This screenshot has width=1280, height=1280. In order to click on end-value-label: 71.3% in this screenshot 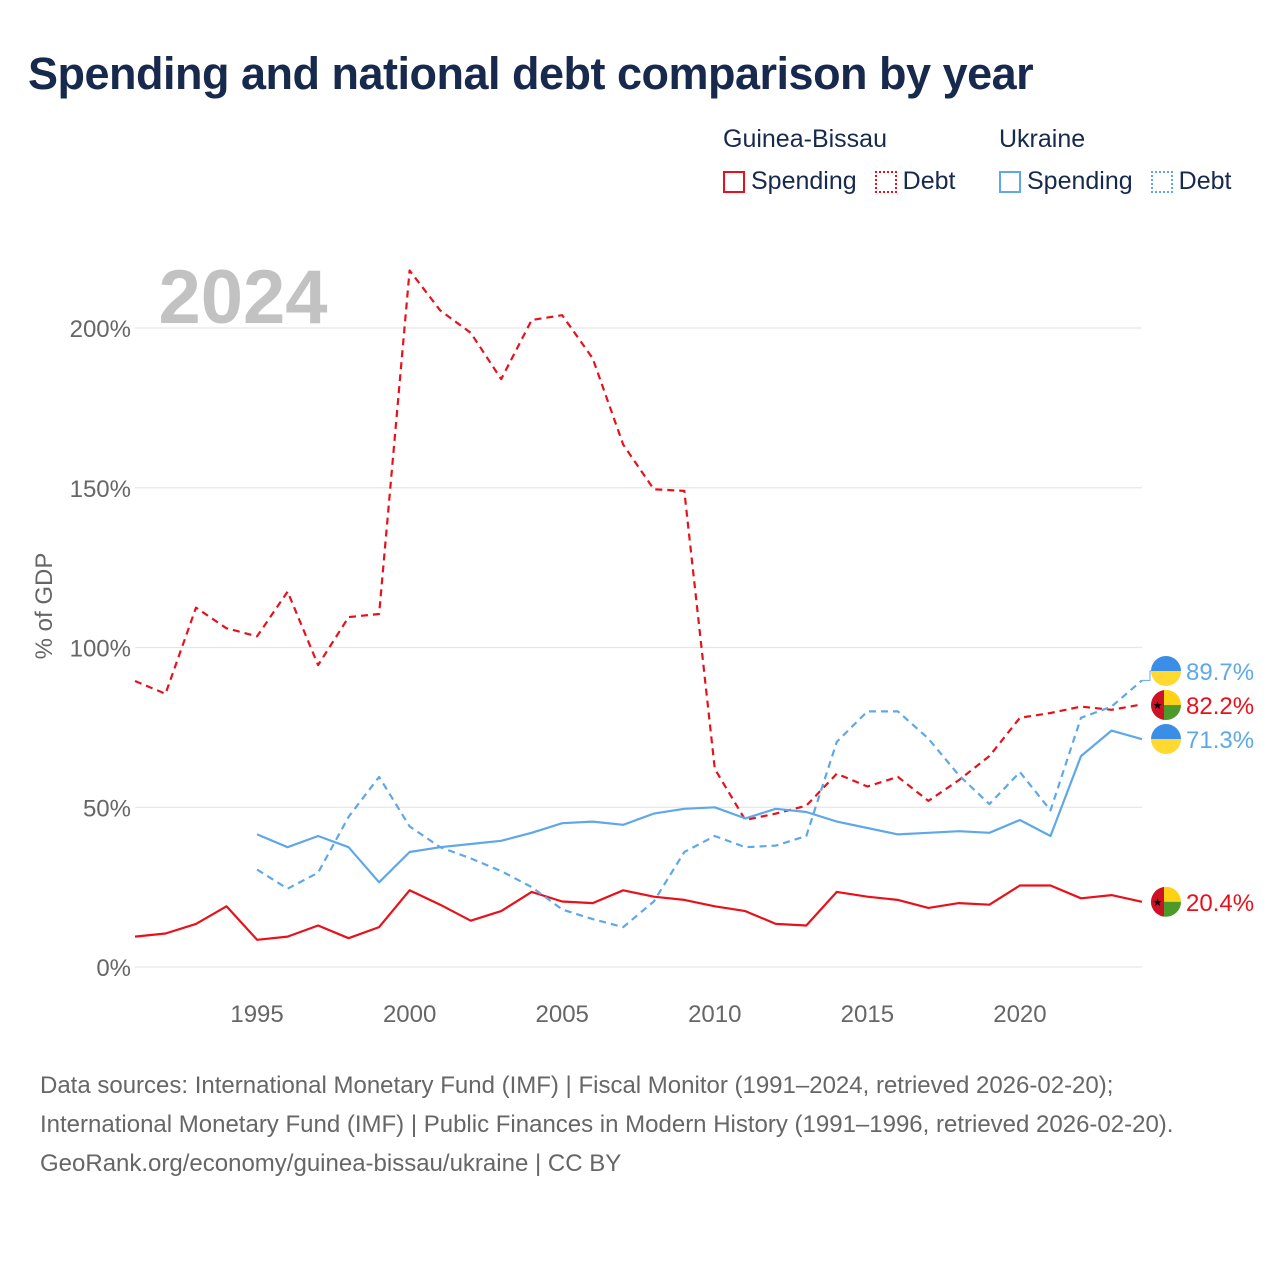, I will do `click(1220, 740)`.